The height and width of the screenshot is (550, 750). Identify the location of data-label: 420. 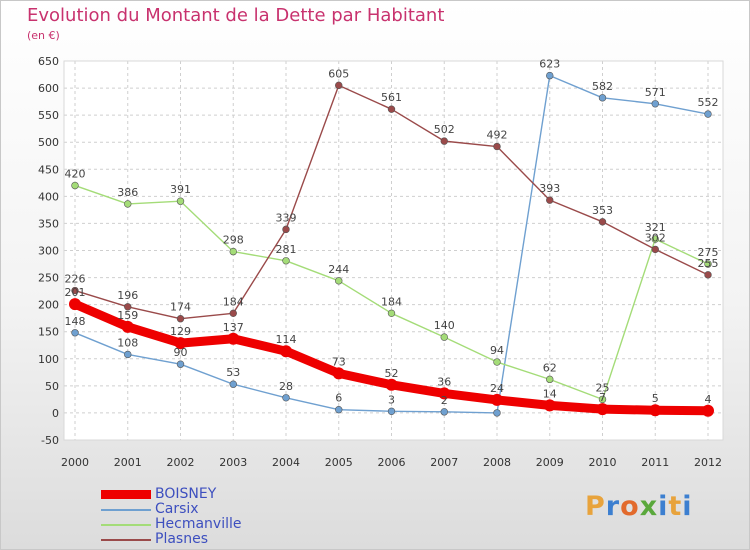
(75, 174).